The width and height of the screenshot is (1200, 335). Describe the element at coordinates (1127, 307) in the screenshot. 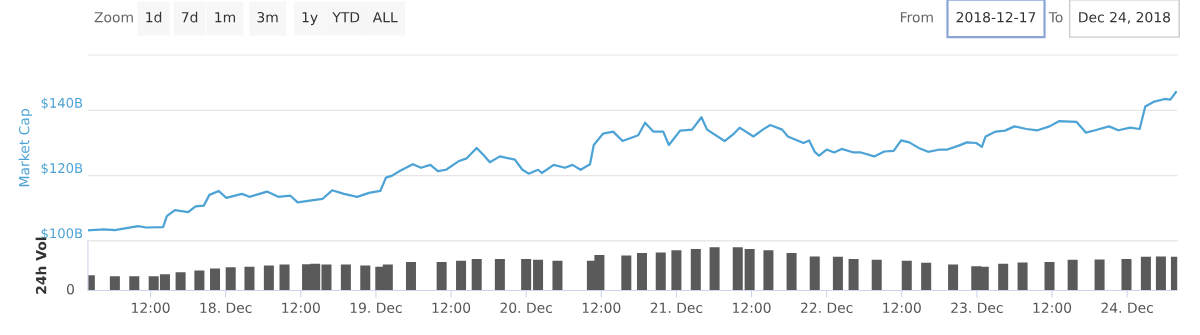

I see `x-tick-label: 24. Dec` at that location.